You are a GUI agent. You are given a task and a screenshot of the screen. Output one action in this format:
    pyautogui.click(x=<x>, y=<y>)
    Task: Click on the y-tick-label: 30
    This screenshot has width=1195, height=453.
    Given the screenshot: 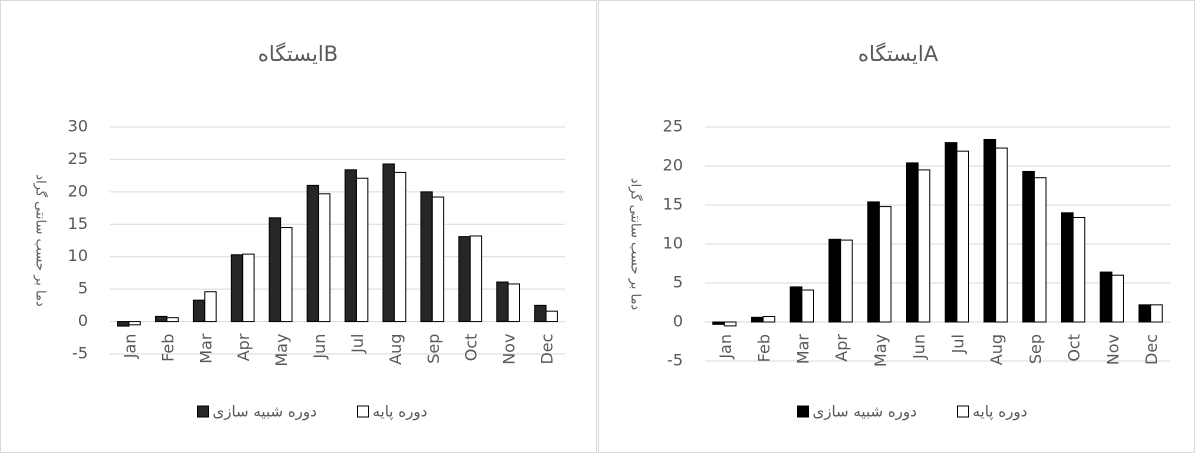 What is the action you would take?
    pyautogui.click(x=78, y=126)
    